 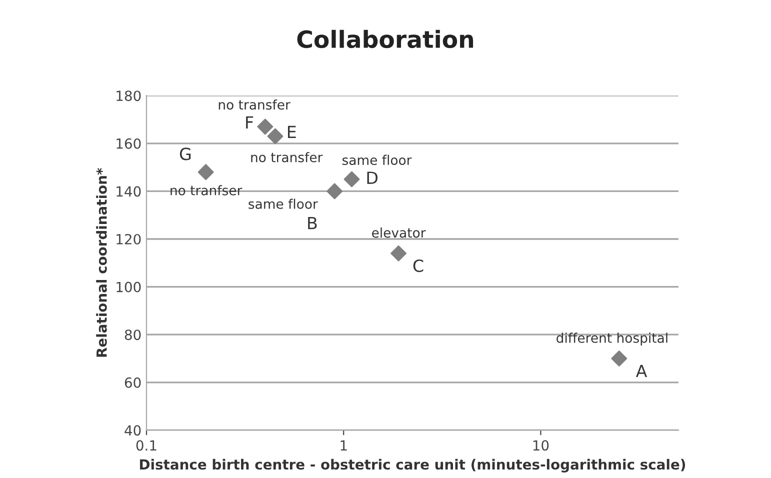 I want to click on x-tick-label: 10, so click(x=541, y=445).